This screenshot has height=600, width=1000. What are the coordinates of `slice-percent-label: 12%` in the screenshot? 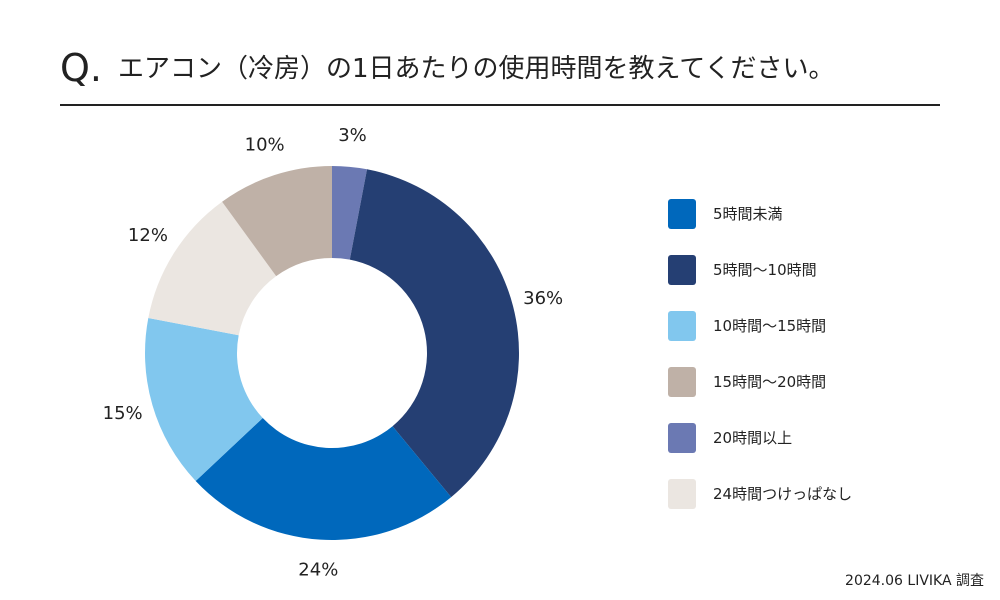 It's located at (148, 235).